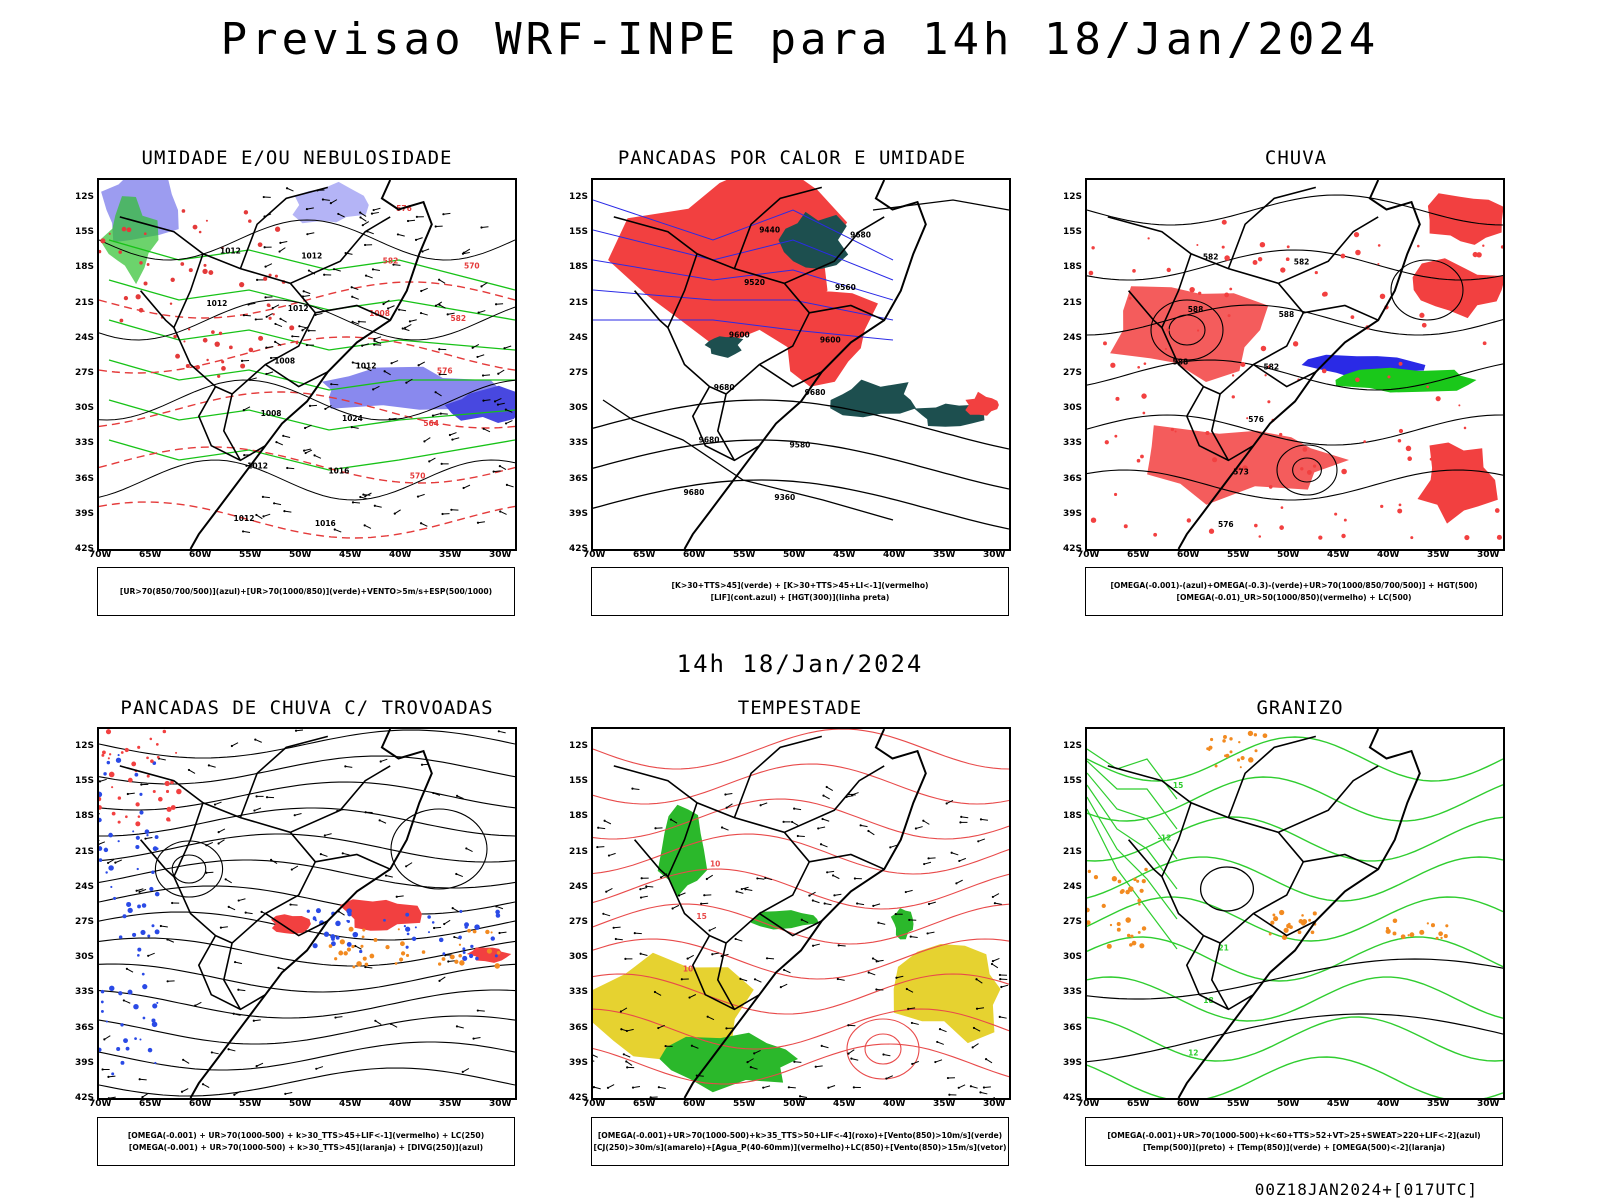  I want to click on rain-red-area, so click(1465, 219).